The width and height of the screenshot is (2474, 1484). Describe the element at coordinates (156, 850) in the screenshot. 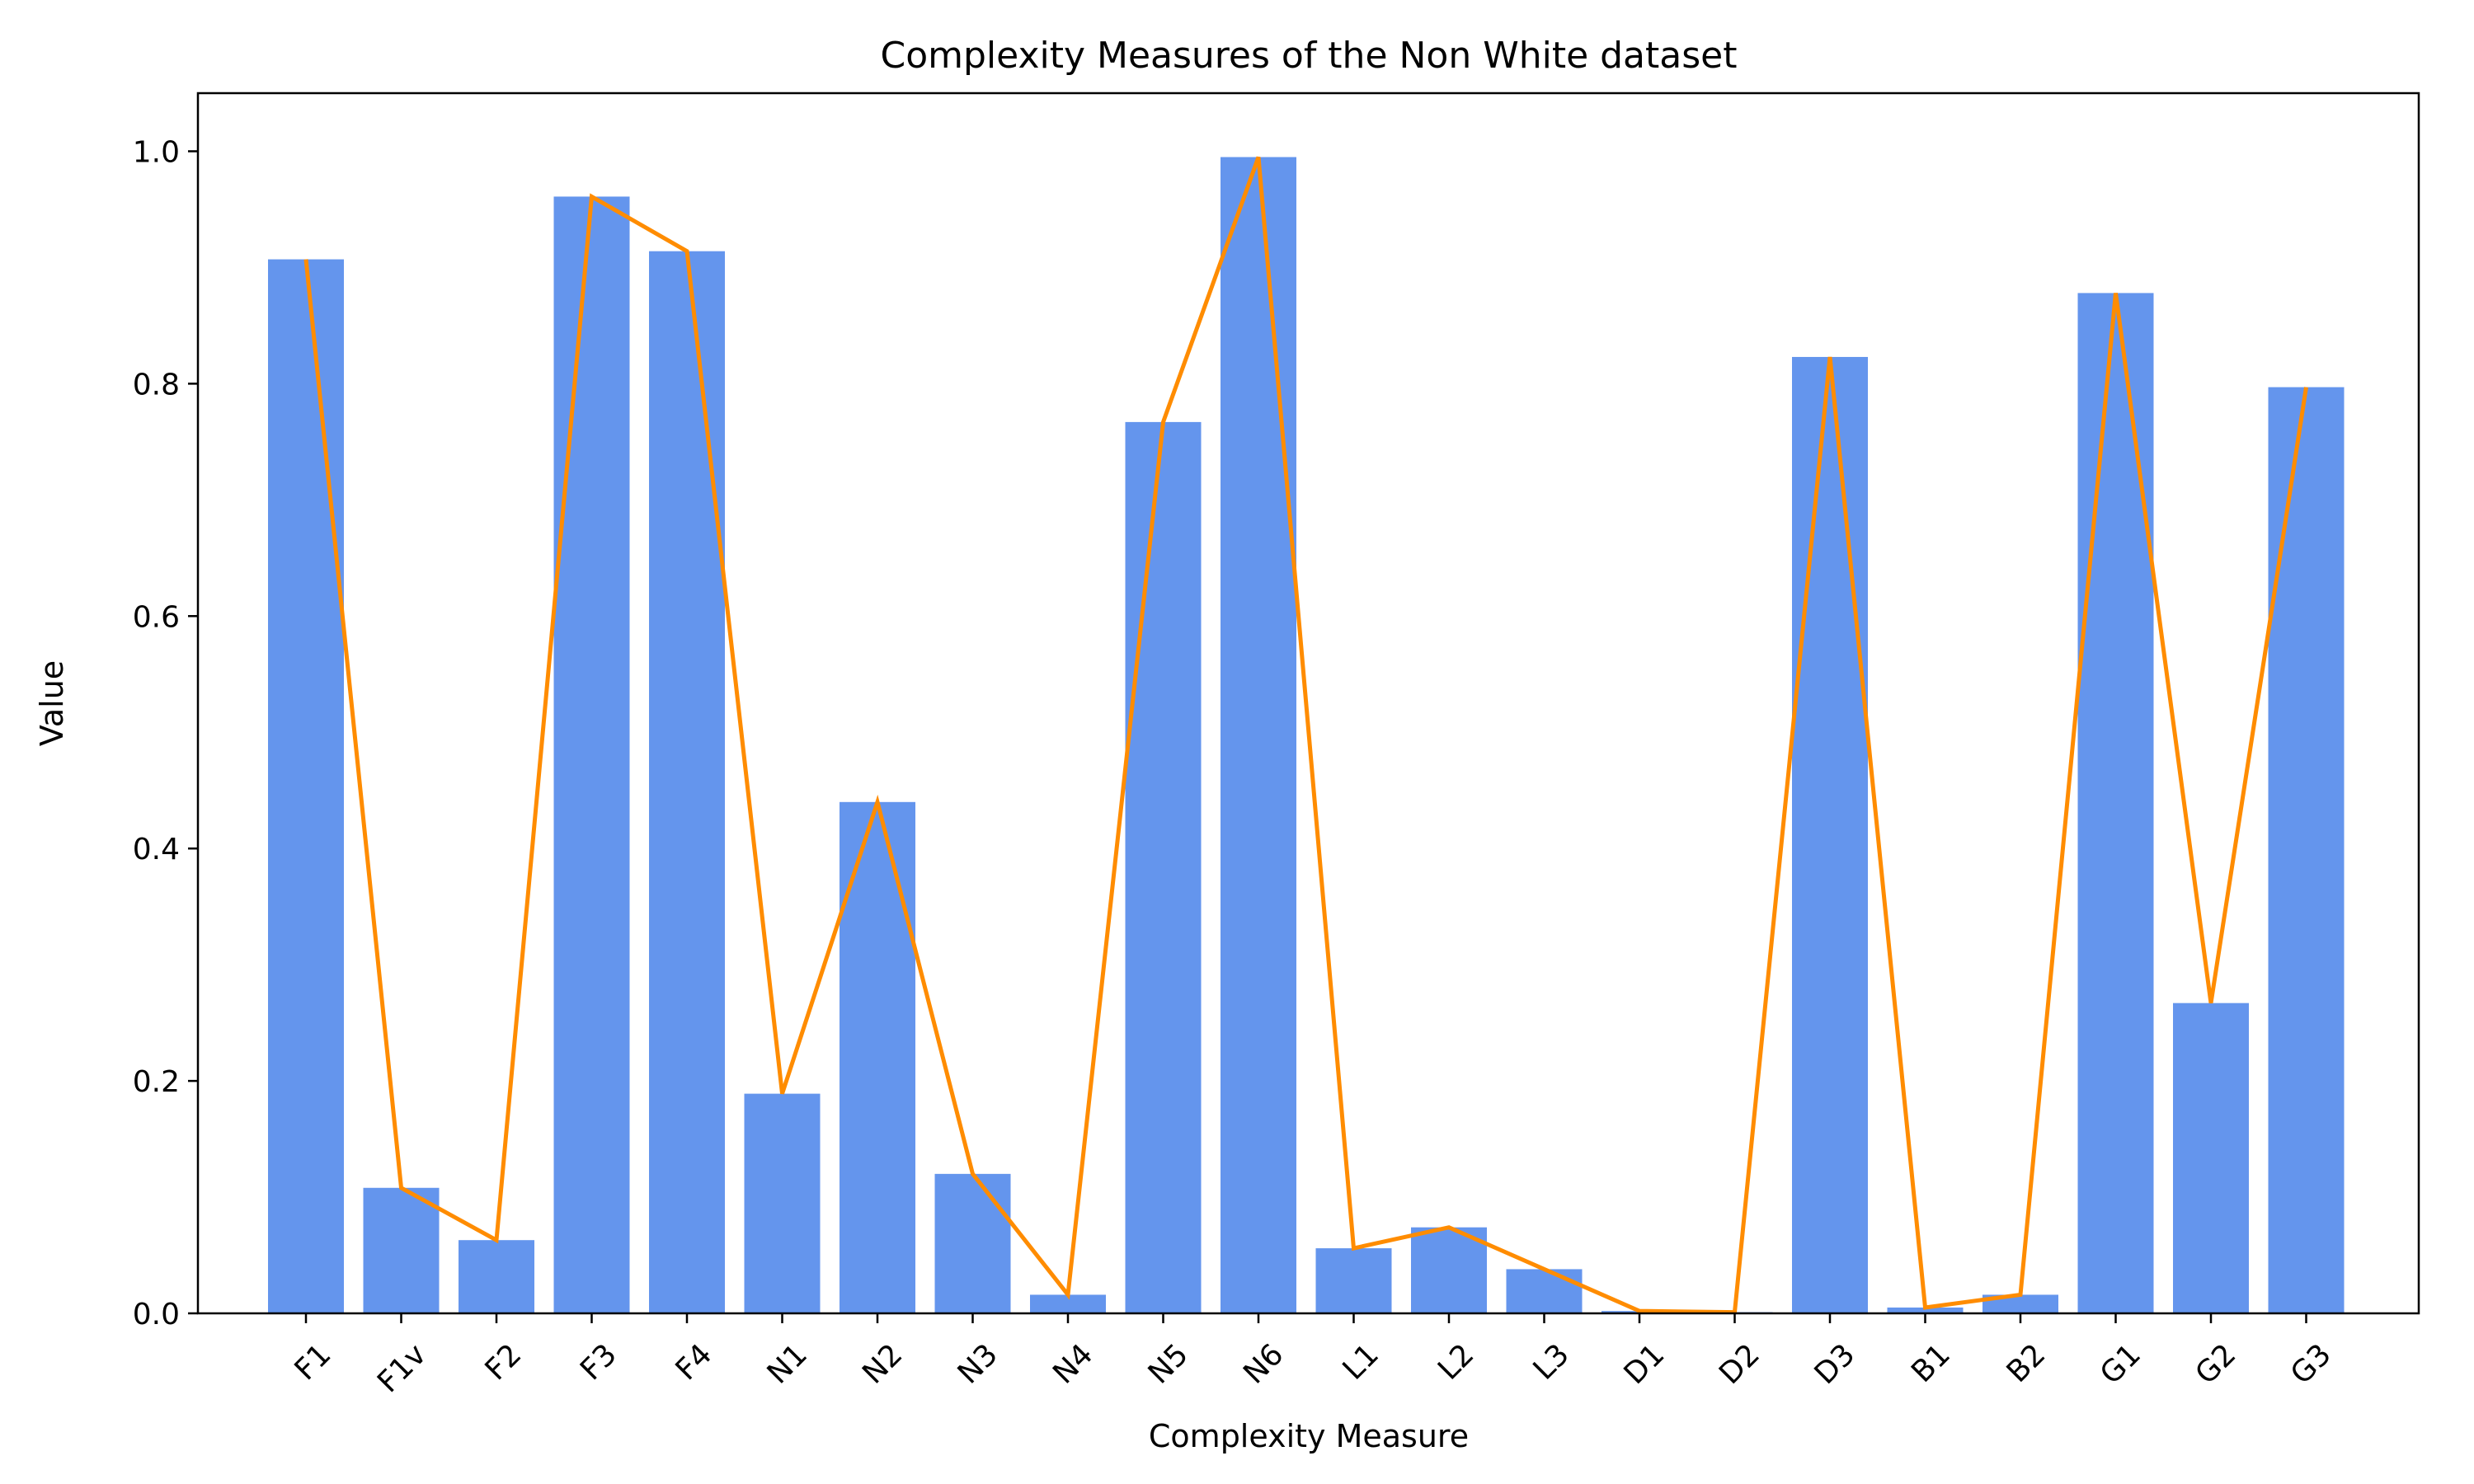

I see `y-tick-label: 0.4` at that location.